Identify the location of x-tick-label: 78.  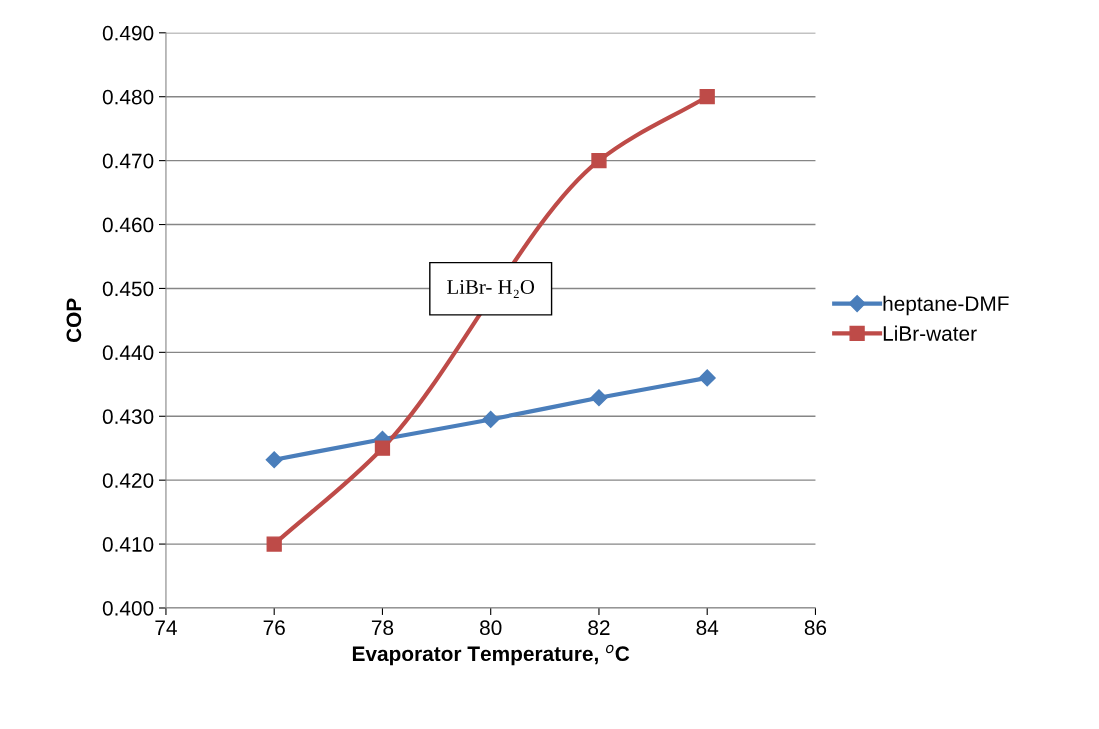
(382, 628).